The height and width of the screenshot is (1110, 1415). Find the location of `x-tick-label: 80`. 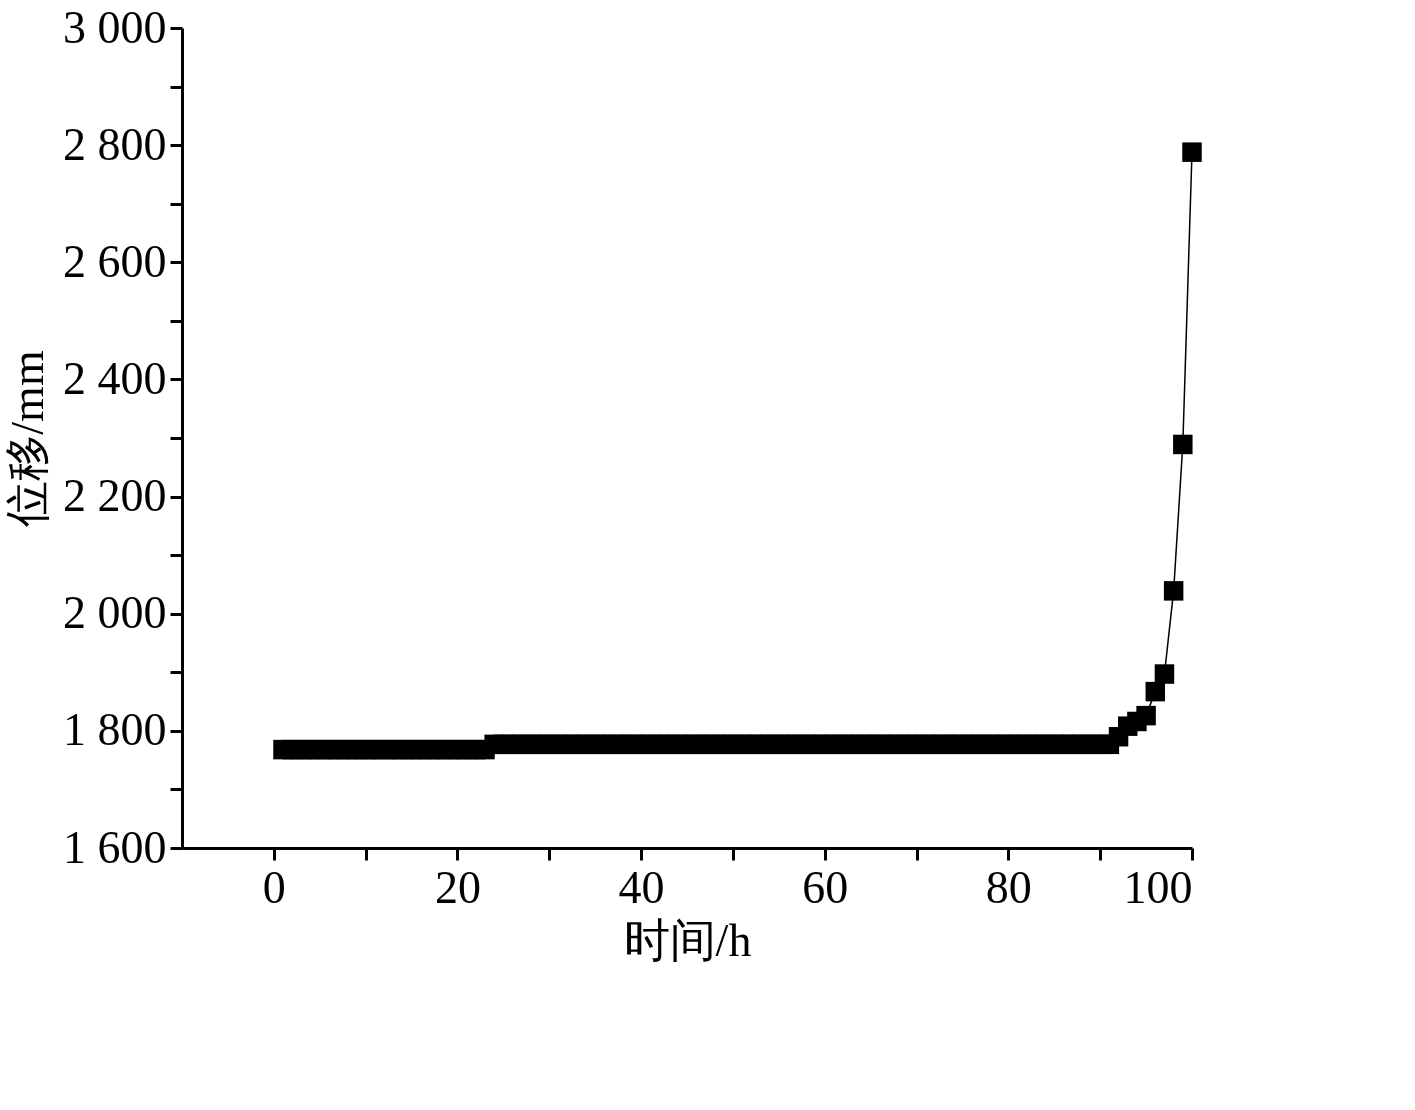

x-tick-label: 80 is located at coordinates (1008, 887).